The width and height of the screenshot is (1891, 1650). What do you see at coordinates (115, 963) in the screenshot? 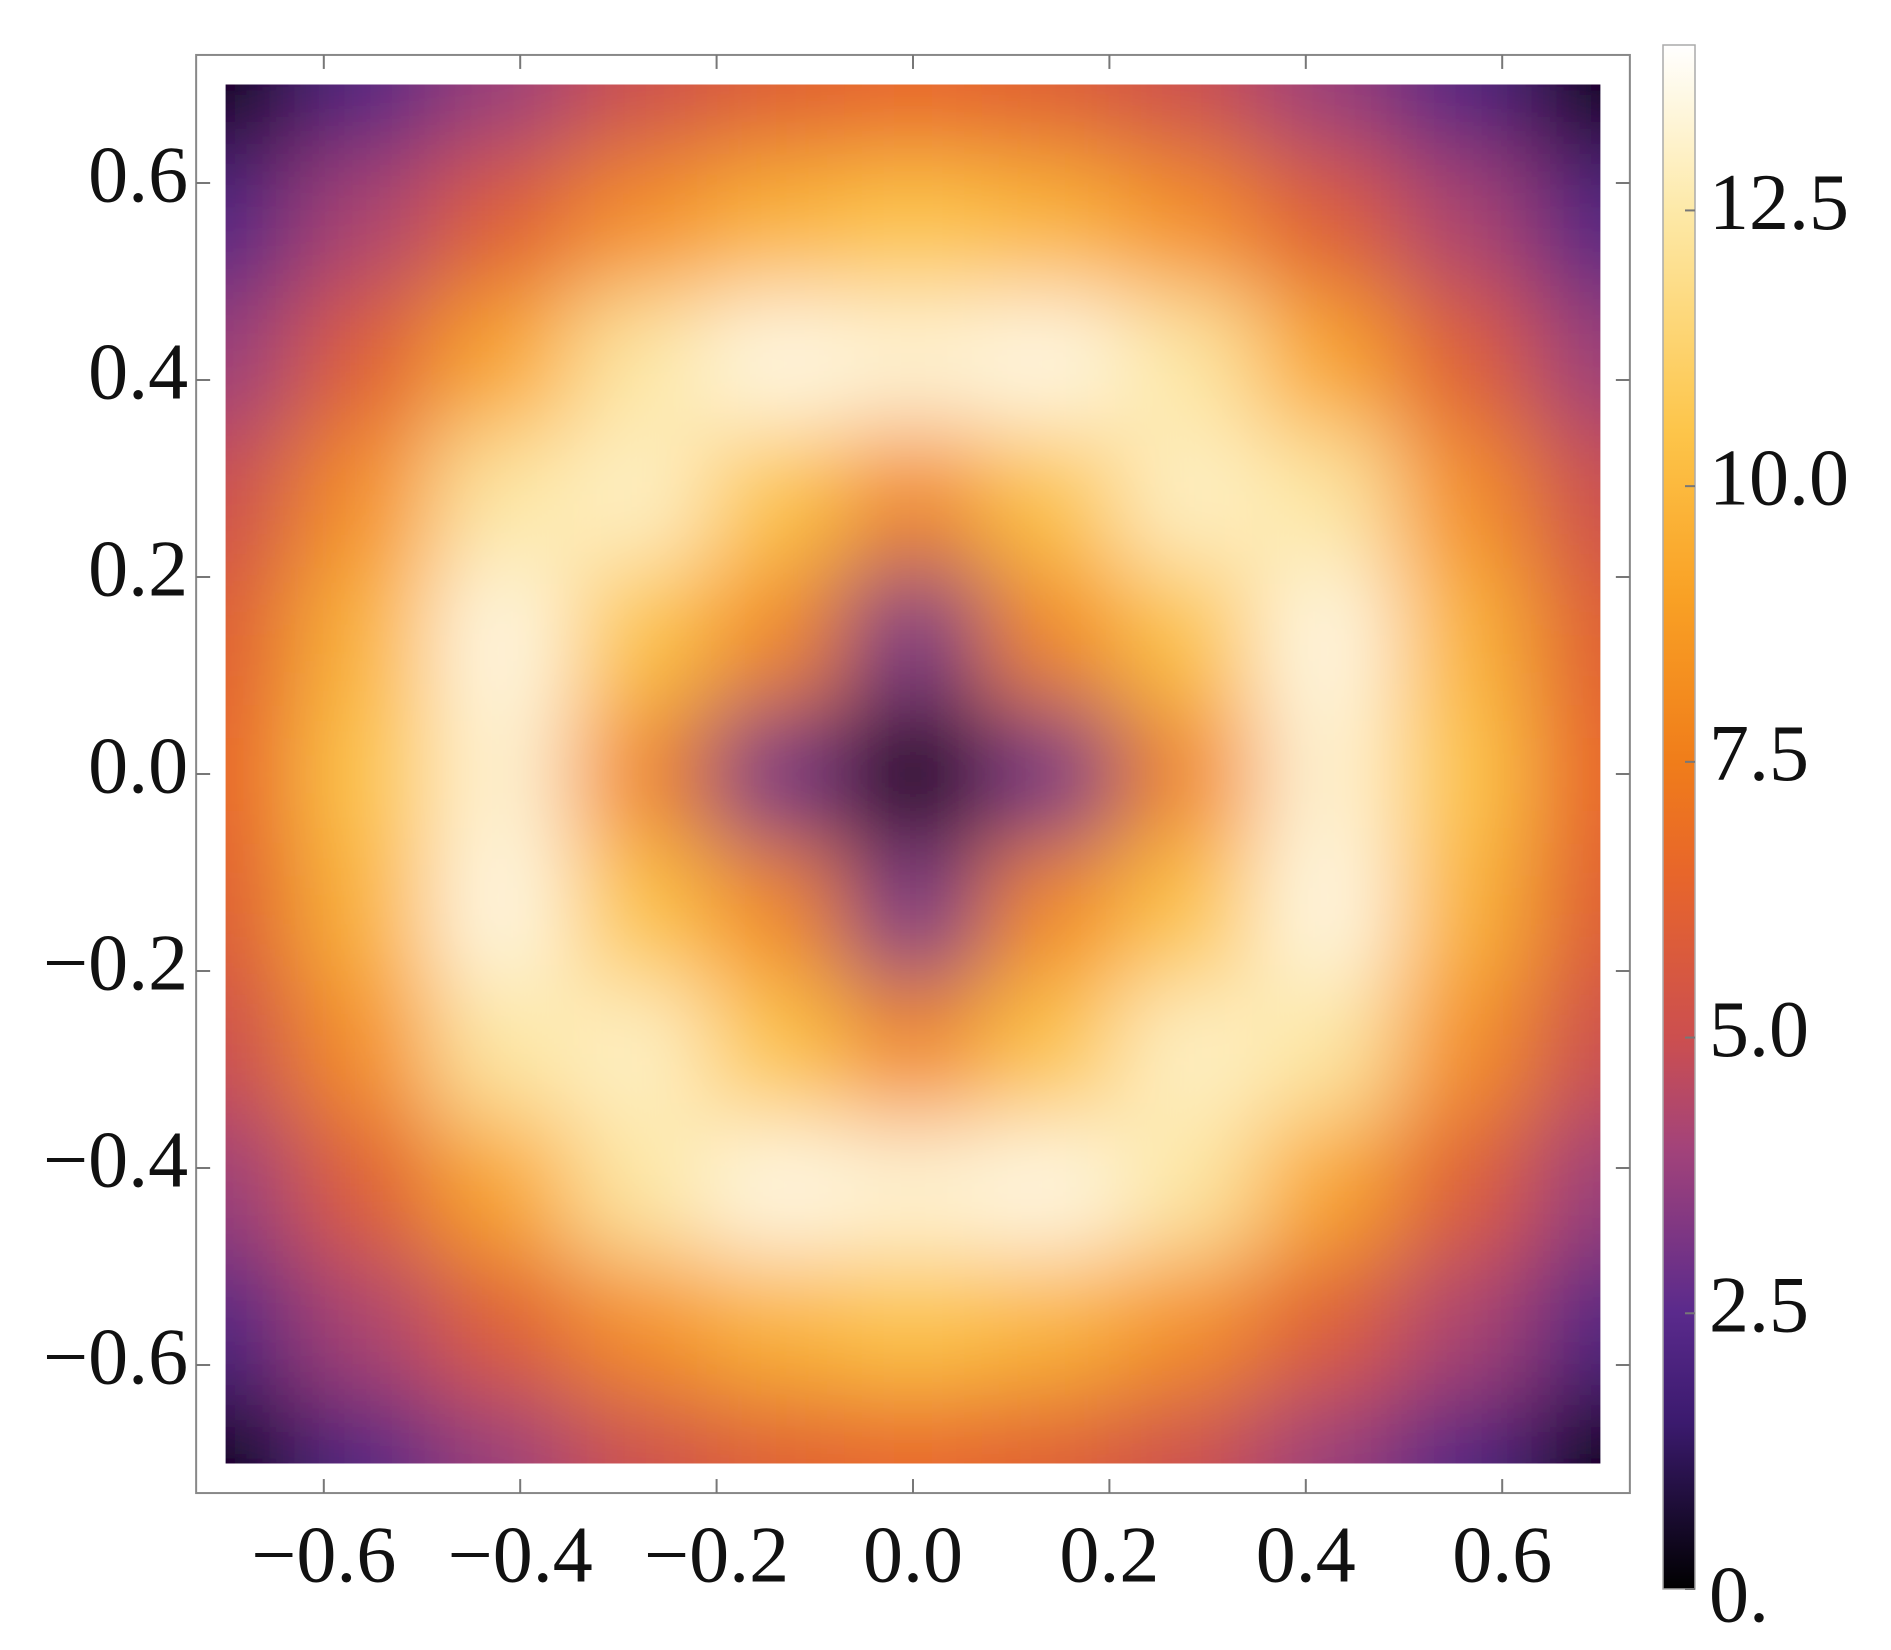
I see `y-tick-label: −0.2` at bounding box center [115, 963].